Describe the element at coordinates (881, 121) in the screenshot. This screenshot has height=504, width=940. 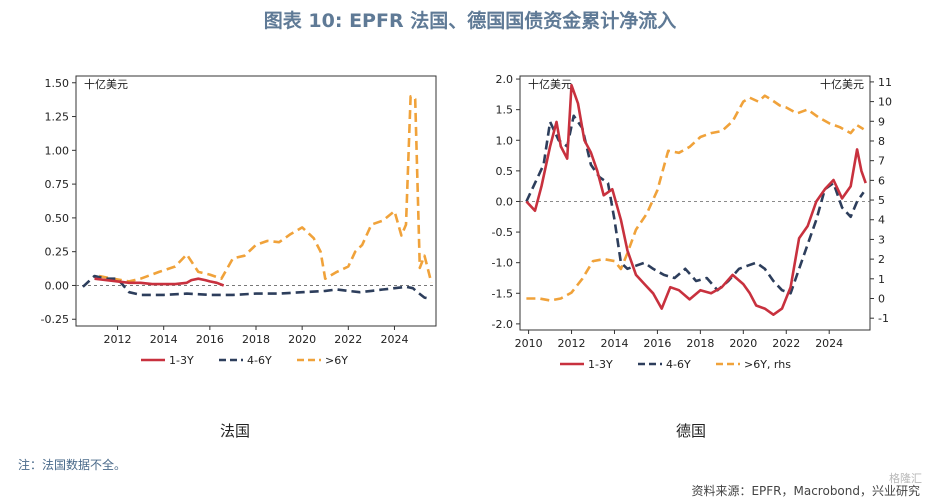
I see `y2-tick-label: 9` at that location.